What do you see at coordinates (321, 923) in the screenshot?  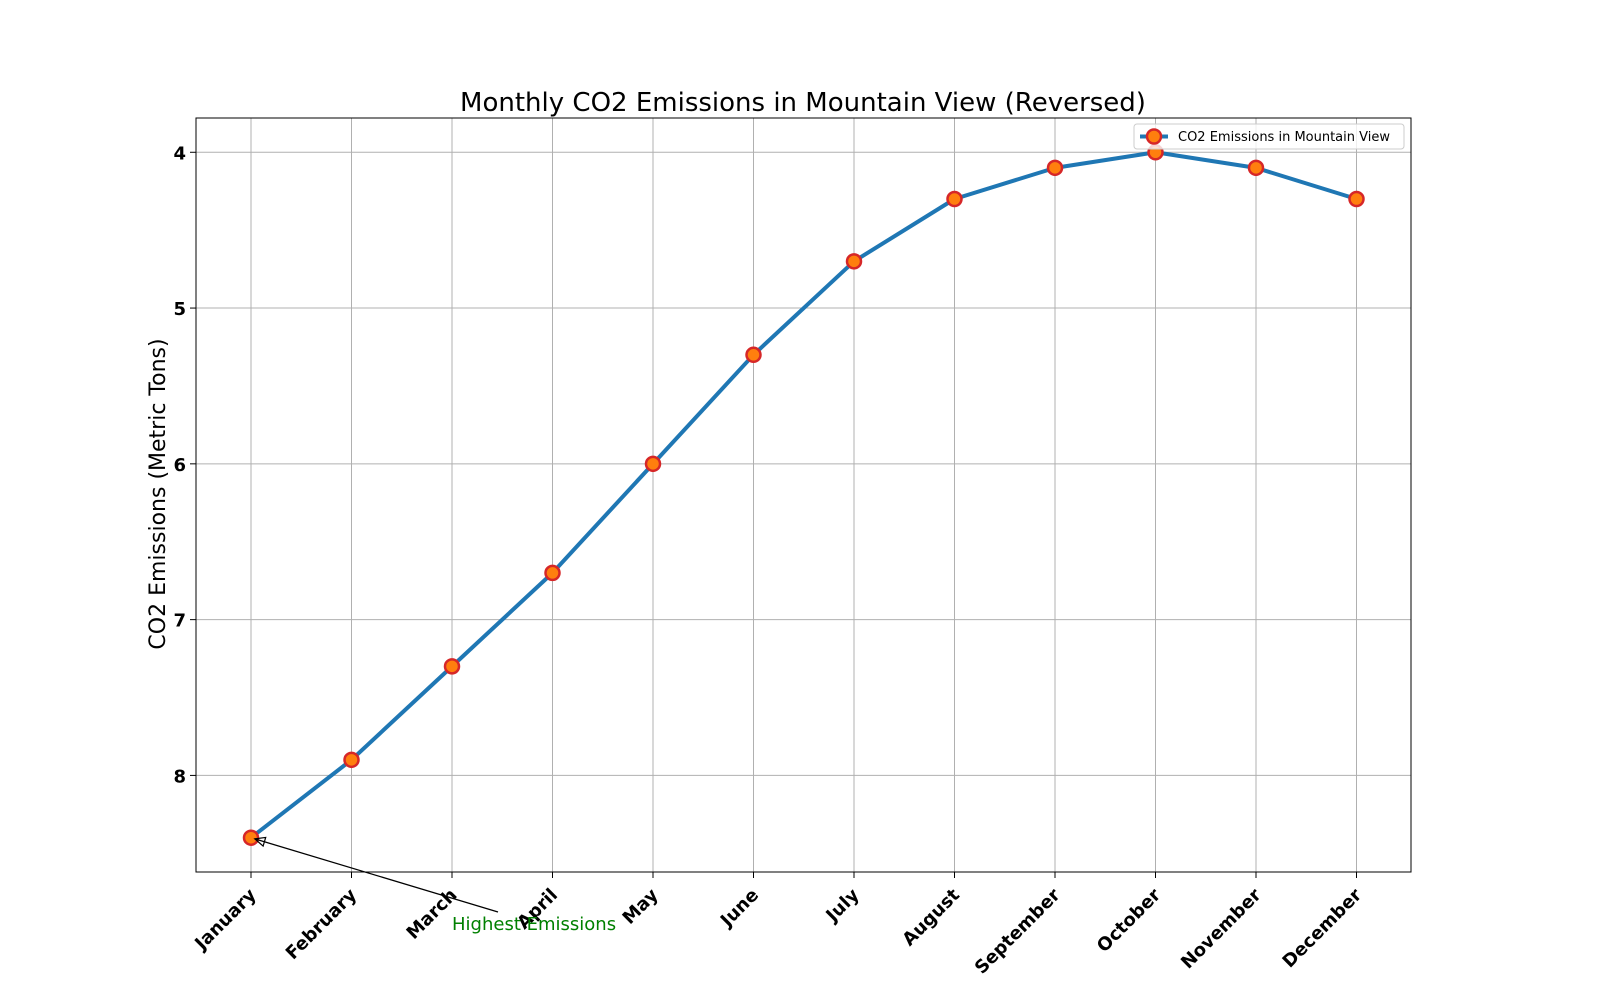 I see `x-tick-label: February` at bounding box center [321, 923].